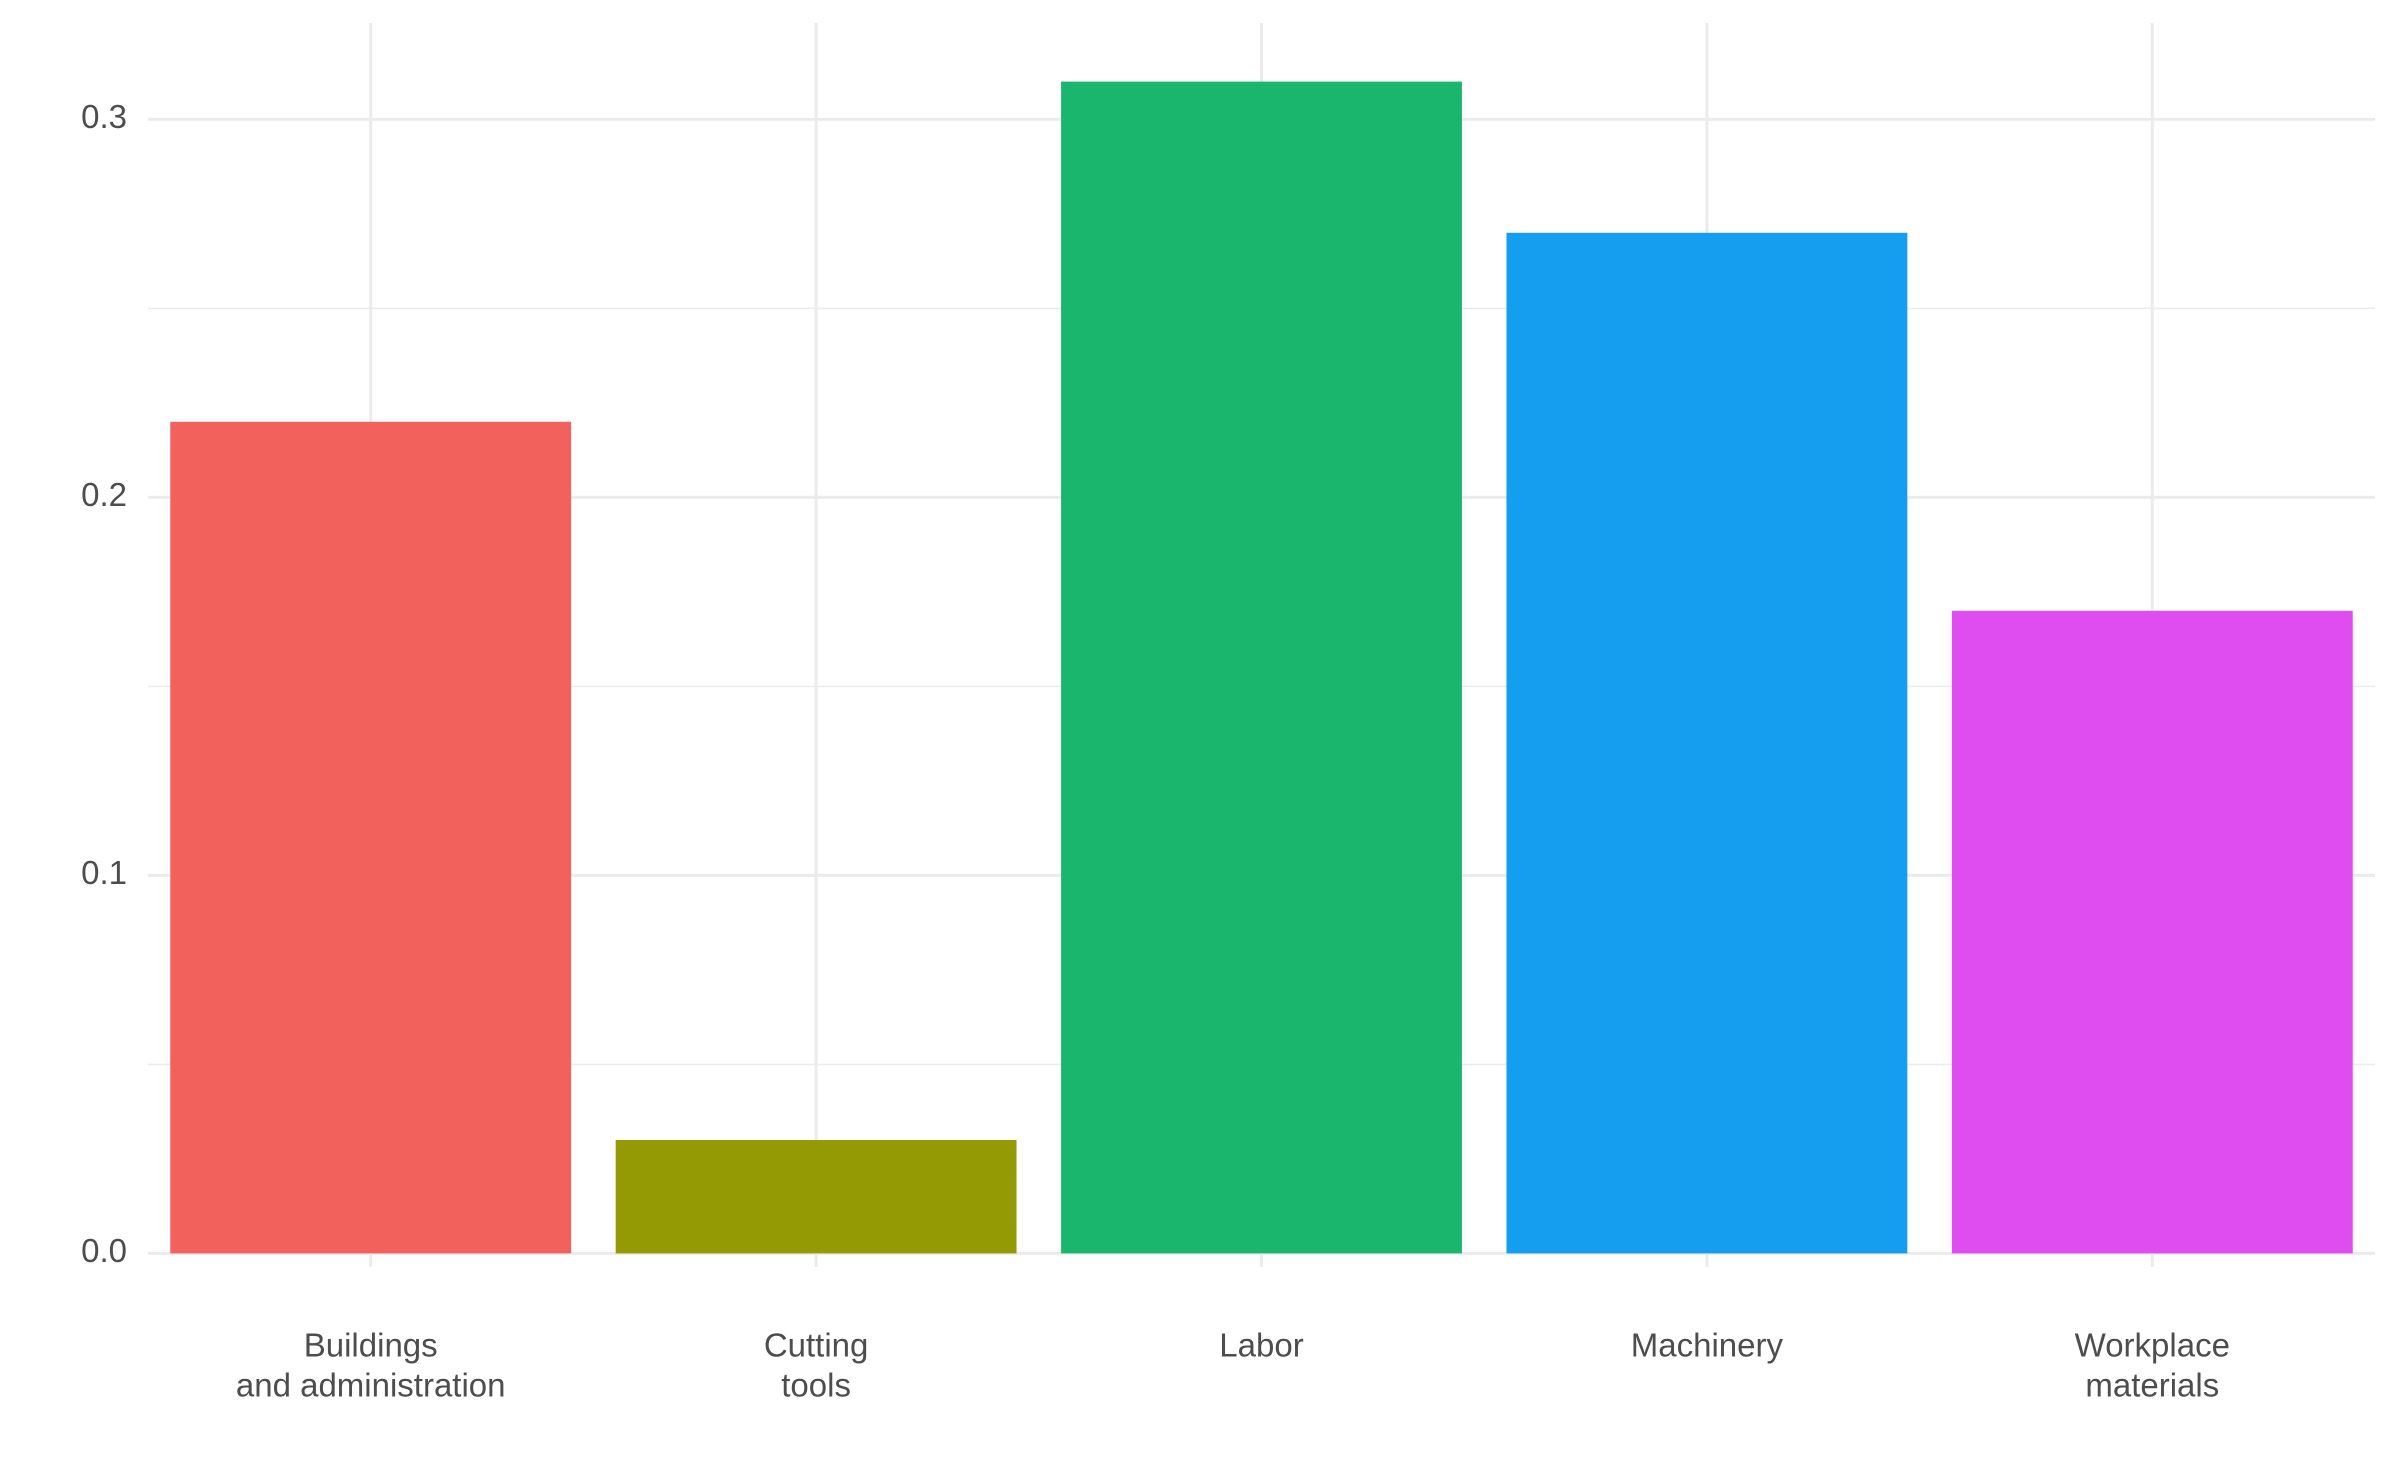 Image resolution: width=2400 pixels, height=1483 pixels. I want to click on x-tick-label: Cutting, so click(816, 1345).